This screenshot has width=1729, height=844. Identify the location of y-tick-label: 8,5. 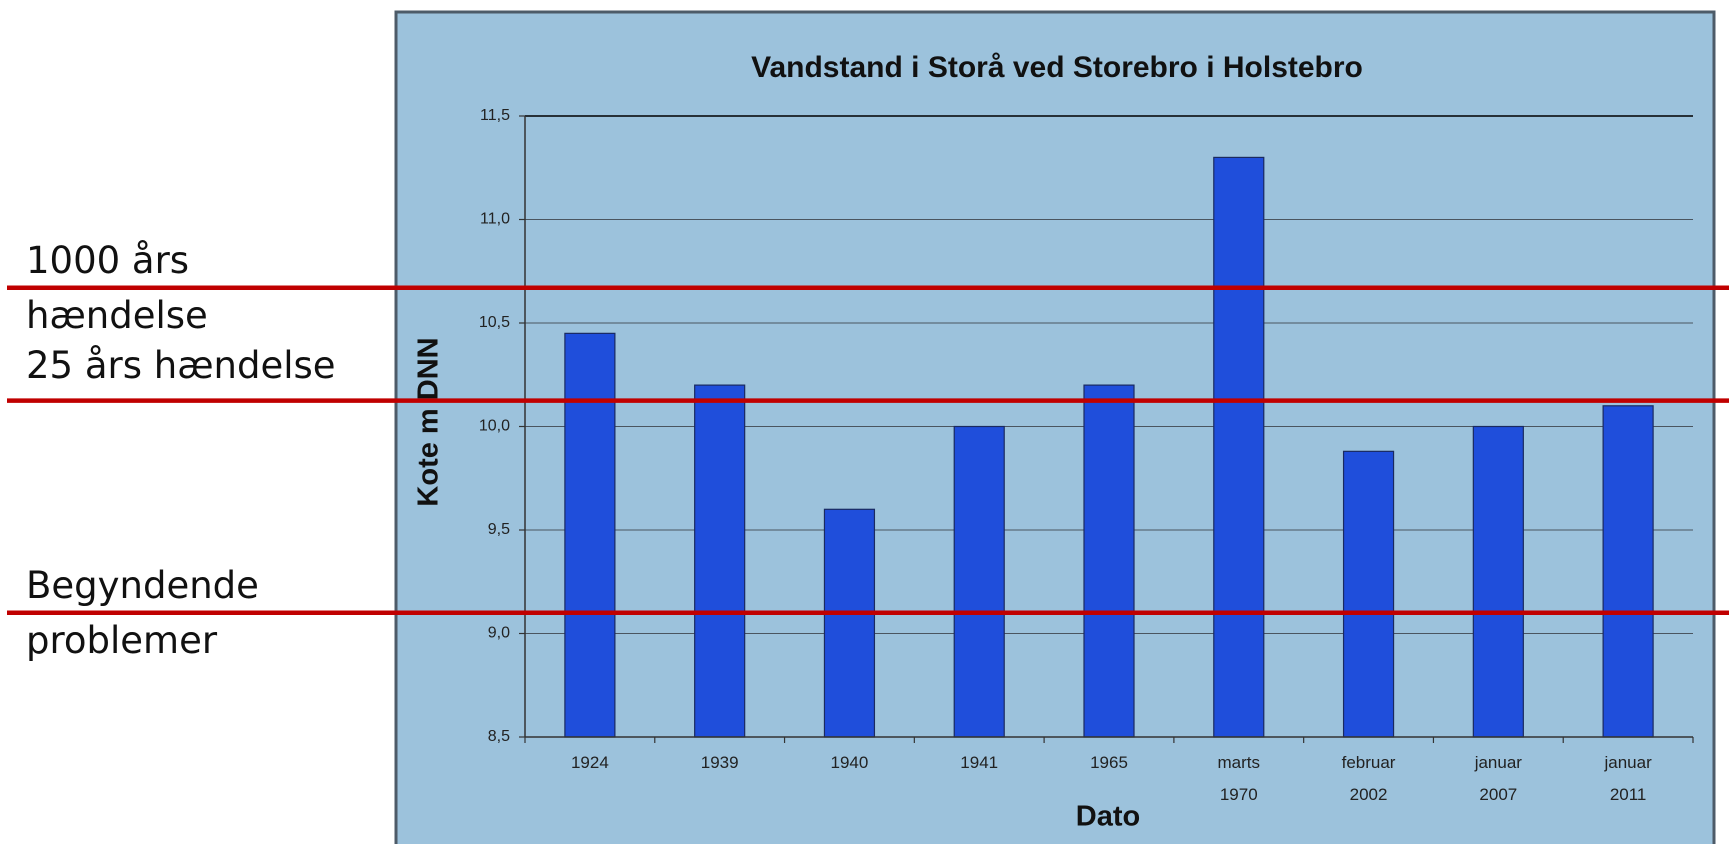
(499, 736).